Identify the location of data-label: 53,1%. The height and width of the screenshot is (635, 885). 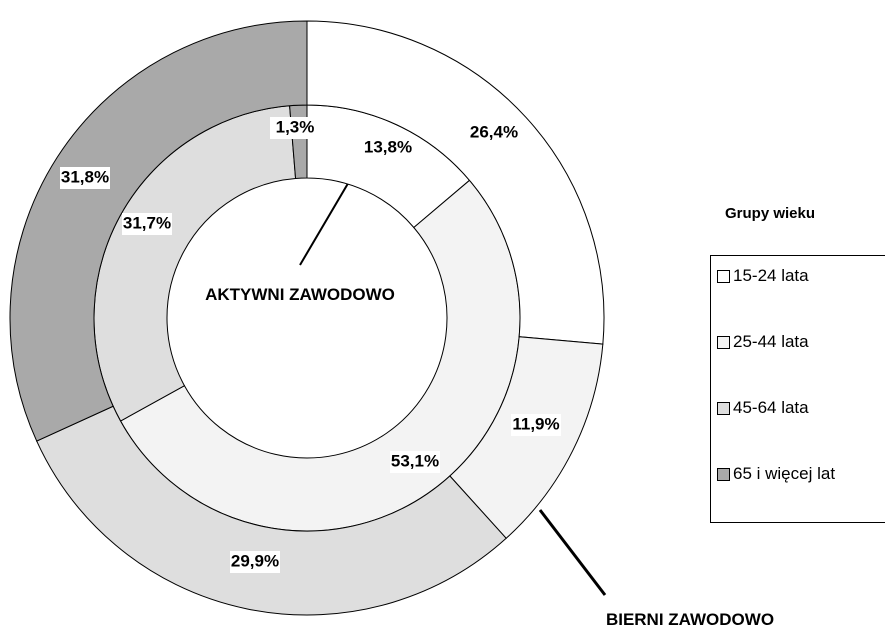
(415, 460).